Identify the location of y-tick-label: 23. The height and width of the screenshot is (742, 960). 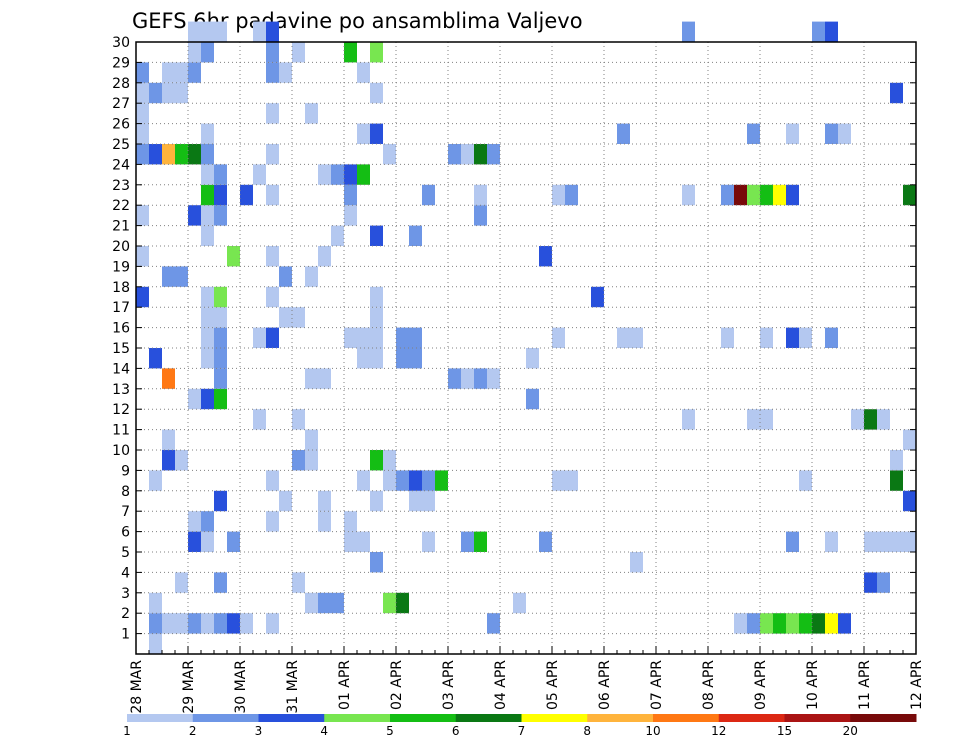
(121, 186).